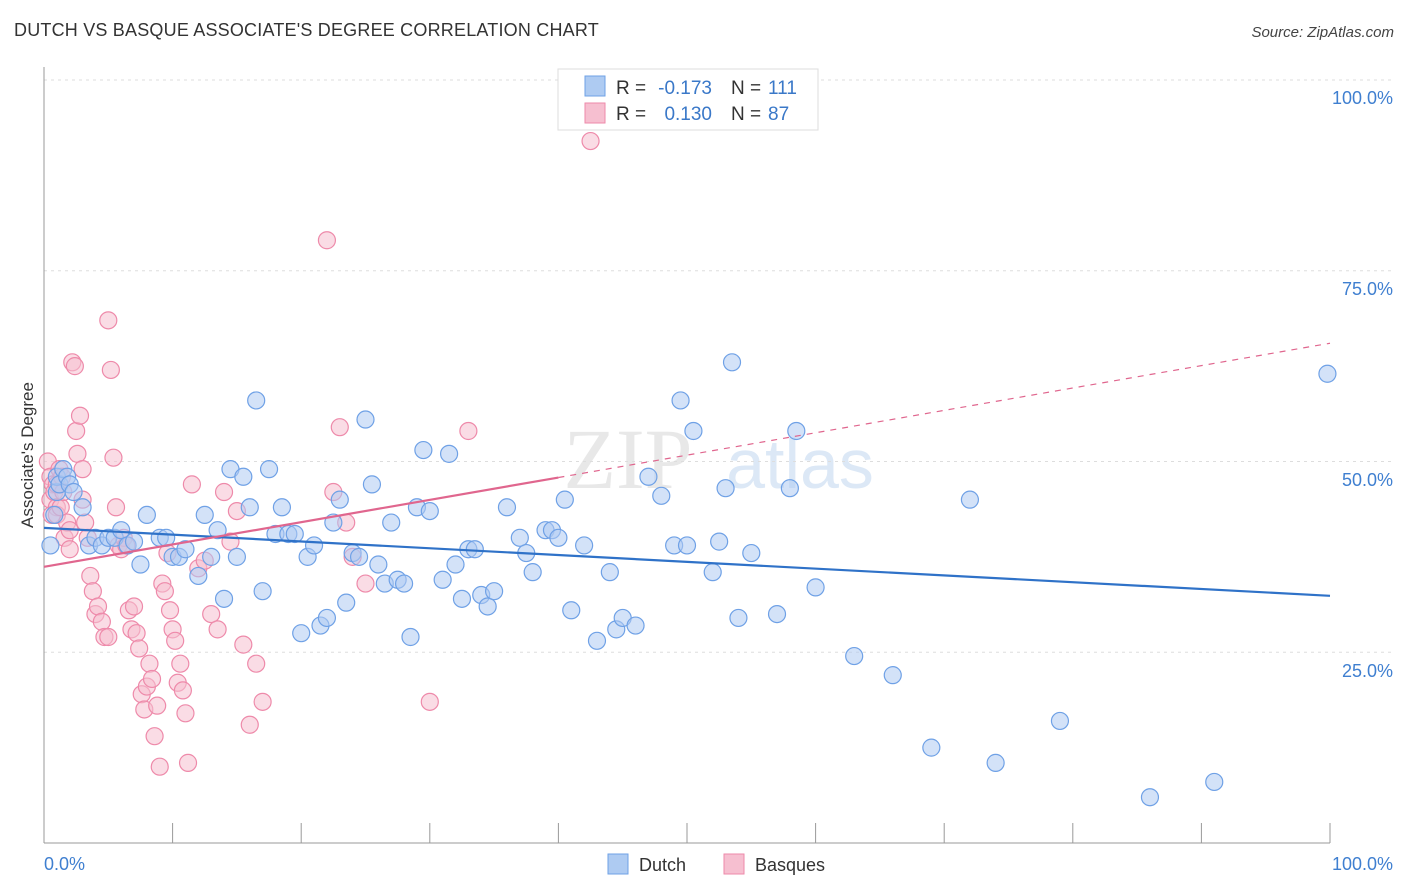 This screenshot has width=1406, height=892. Describe the element at coordinates (687, 561) in the screenshot. I see `dutch-trend-line` at that location.